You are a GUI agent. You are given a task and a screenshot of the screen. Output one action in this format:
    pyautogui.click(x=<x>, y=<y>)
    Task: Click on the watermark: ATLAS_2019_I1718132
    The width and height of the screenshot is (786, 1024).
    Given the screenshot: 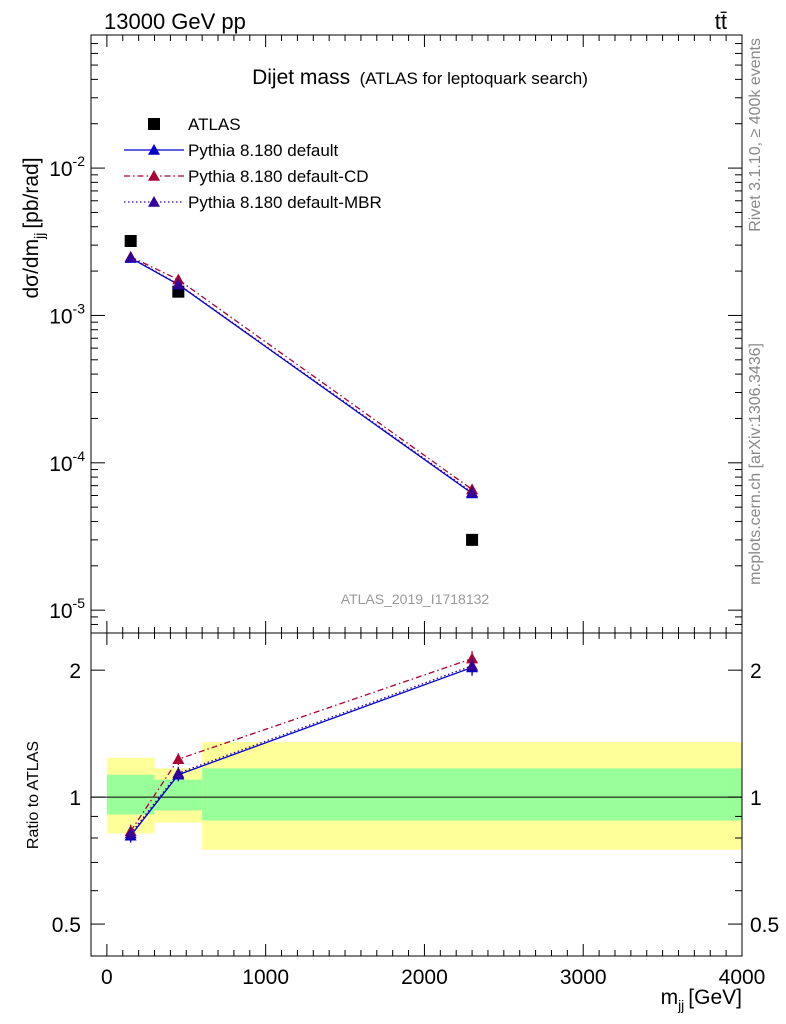 What is the action you would take?
    pyautogui.click(x=415, y=599)
    